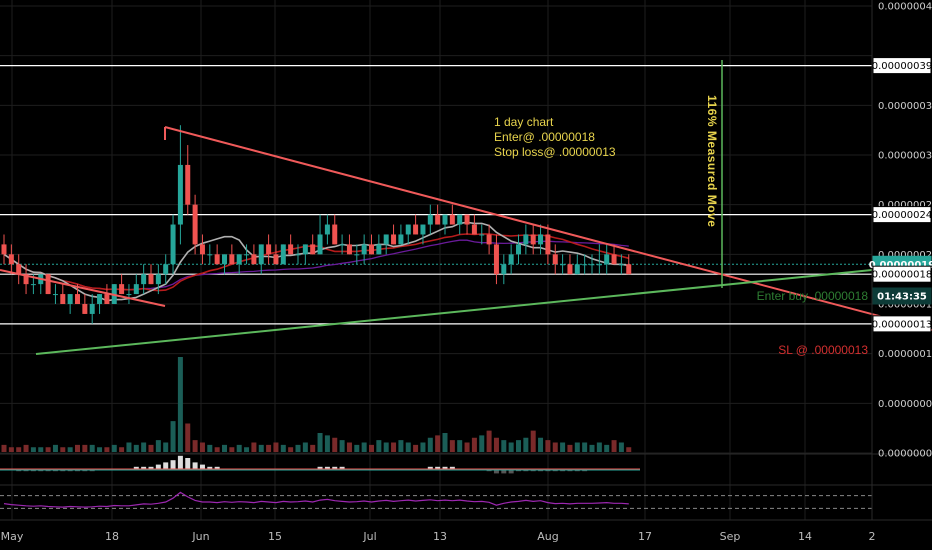 The width and height of the screenshot is (932, 550). What do you see at coordinates (905, 205) in the screenshot?
I see `price-axis-label: 0.00000025` at bounding box center [905, 205].